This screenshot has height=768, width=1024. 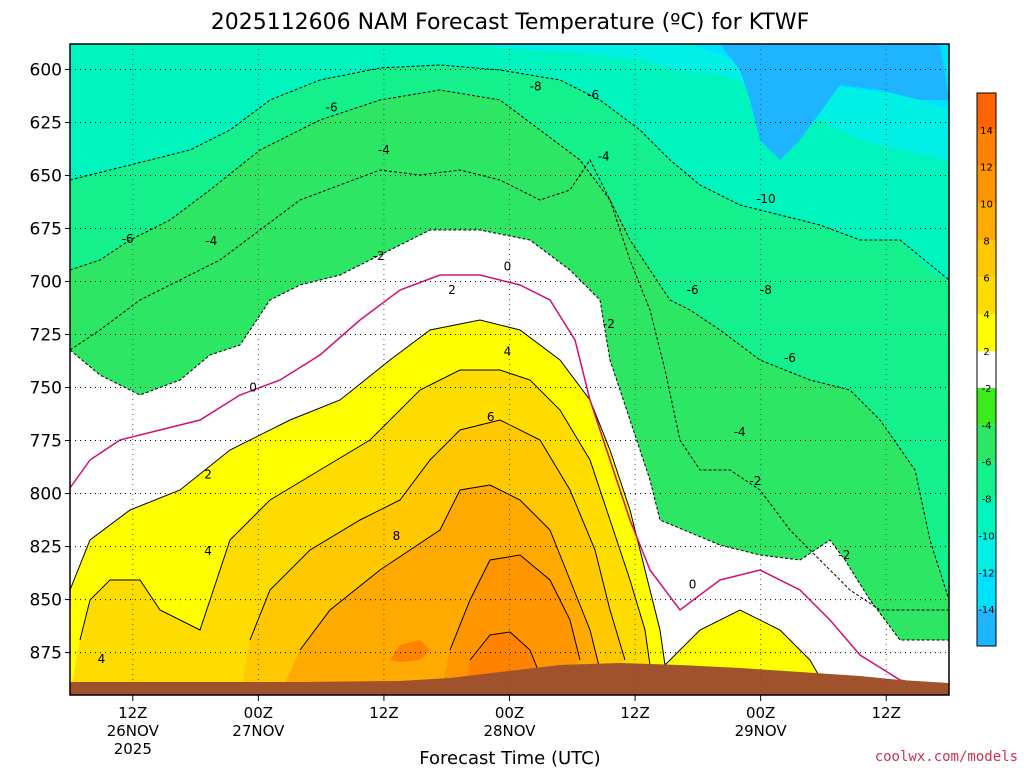 I want to click on contour-label: 6, so click(x=491, y=417).